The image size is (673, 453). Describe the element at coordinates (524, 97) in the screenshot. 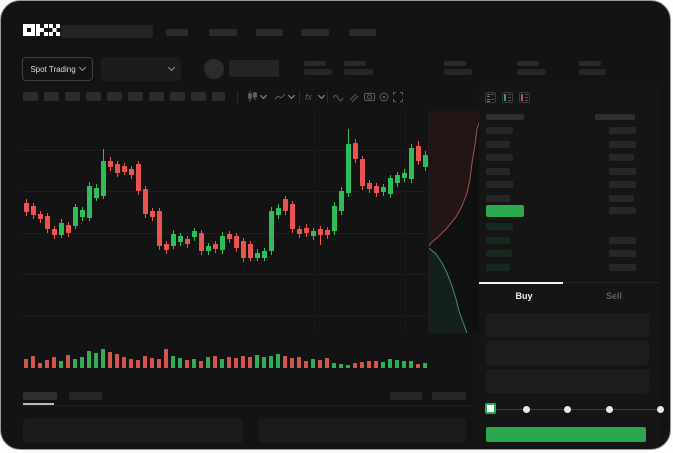

I see `book-asks-only-icon` at that location.